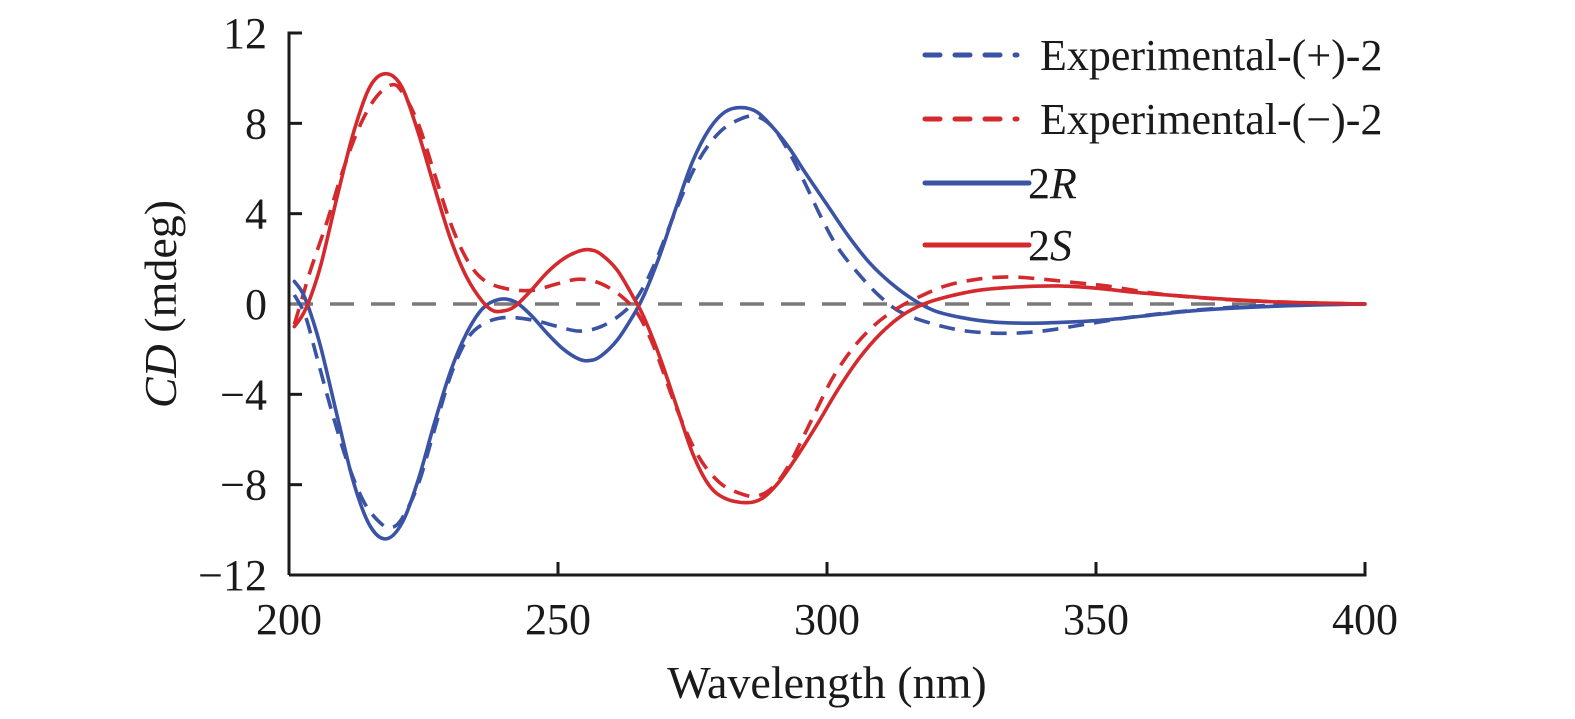  What do you see at coordinates (827, 619) in the screenshot?
I see `x-tick-label: 300` at bounding box center [827, 619].